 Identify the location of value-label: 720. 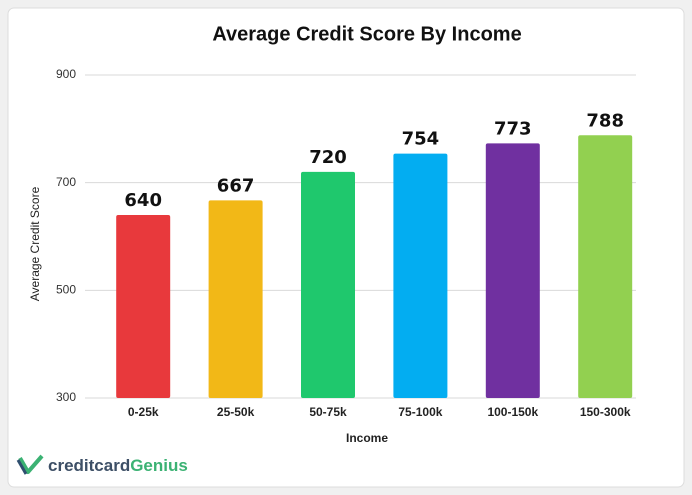
(328, 157).